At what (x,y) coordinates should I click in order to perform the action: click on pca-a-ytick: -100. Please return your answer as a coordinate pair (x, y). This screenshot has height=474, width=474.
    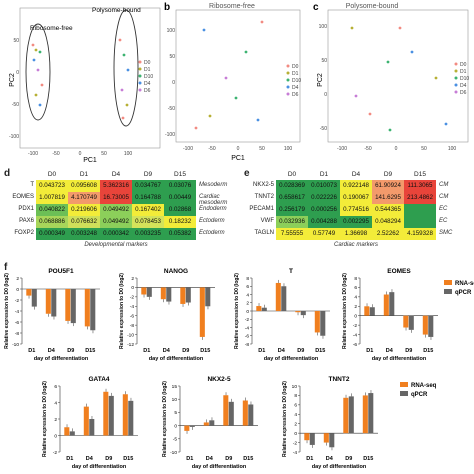
    Looking at the image, I should click on (14, 137).